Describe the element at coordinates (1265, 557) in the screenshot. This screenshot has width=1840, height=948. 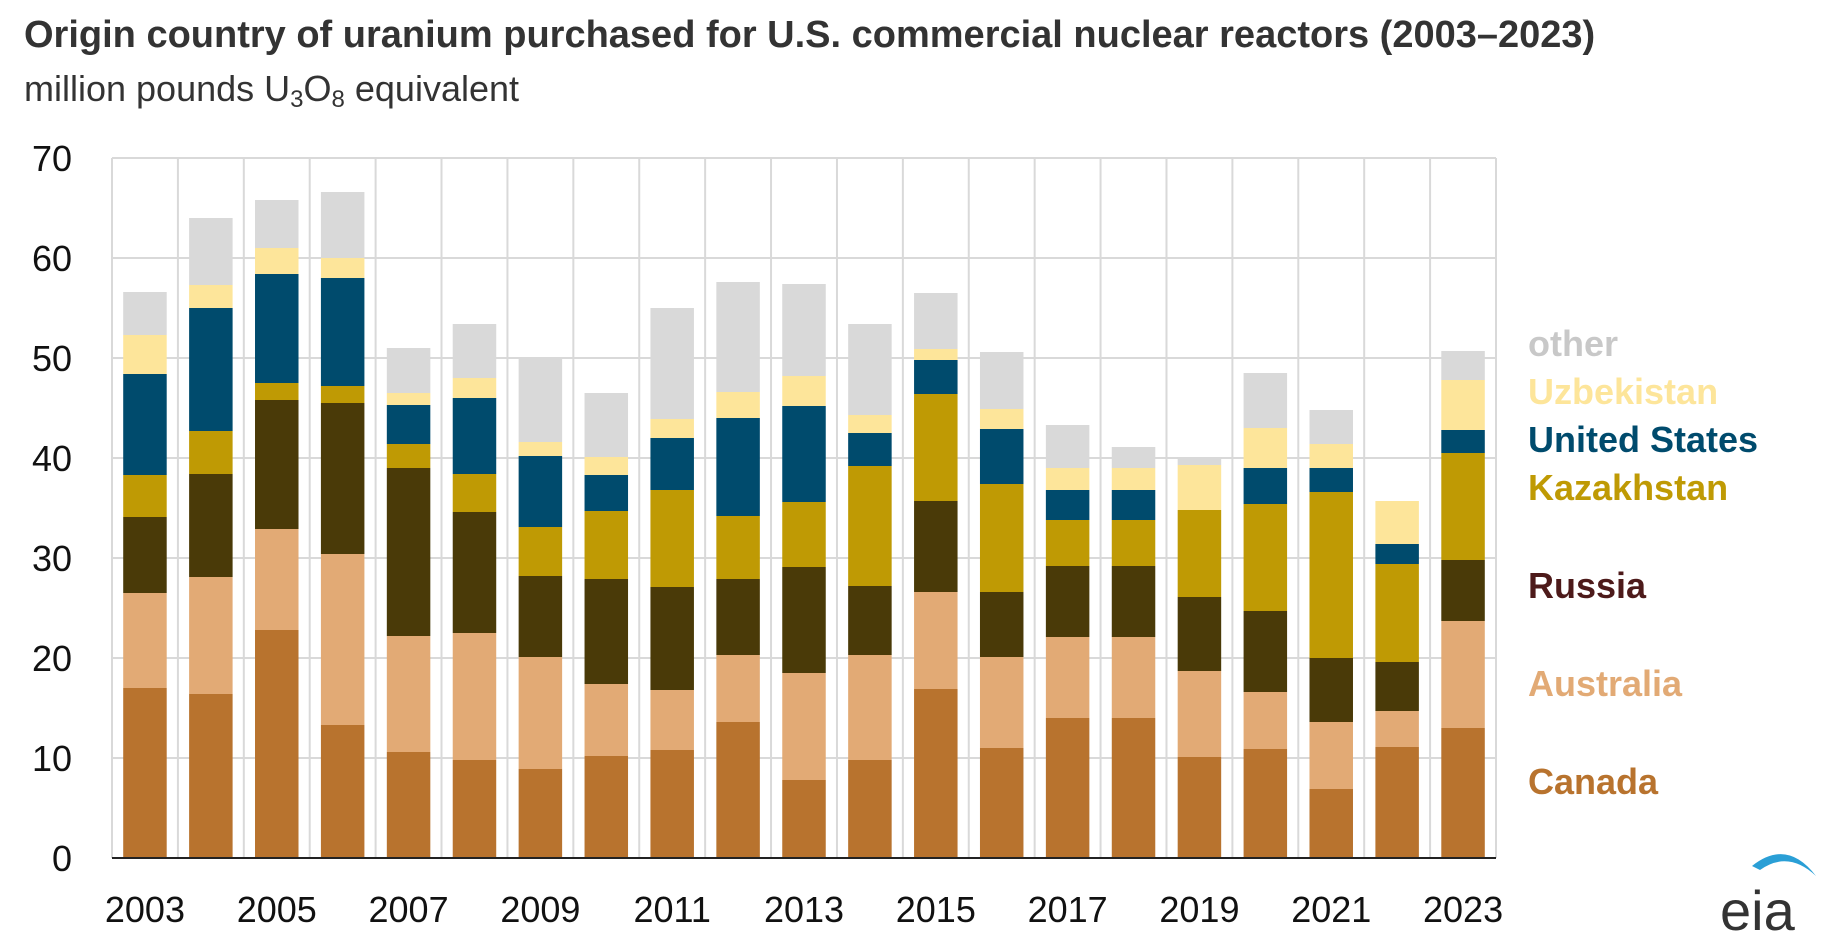
I see `bar-kazakhstan-2020` at that location.